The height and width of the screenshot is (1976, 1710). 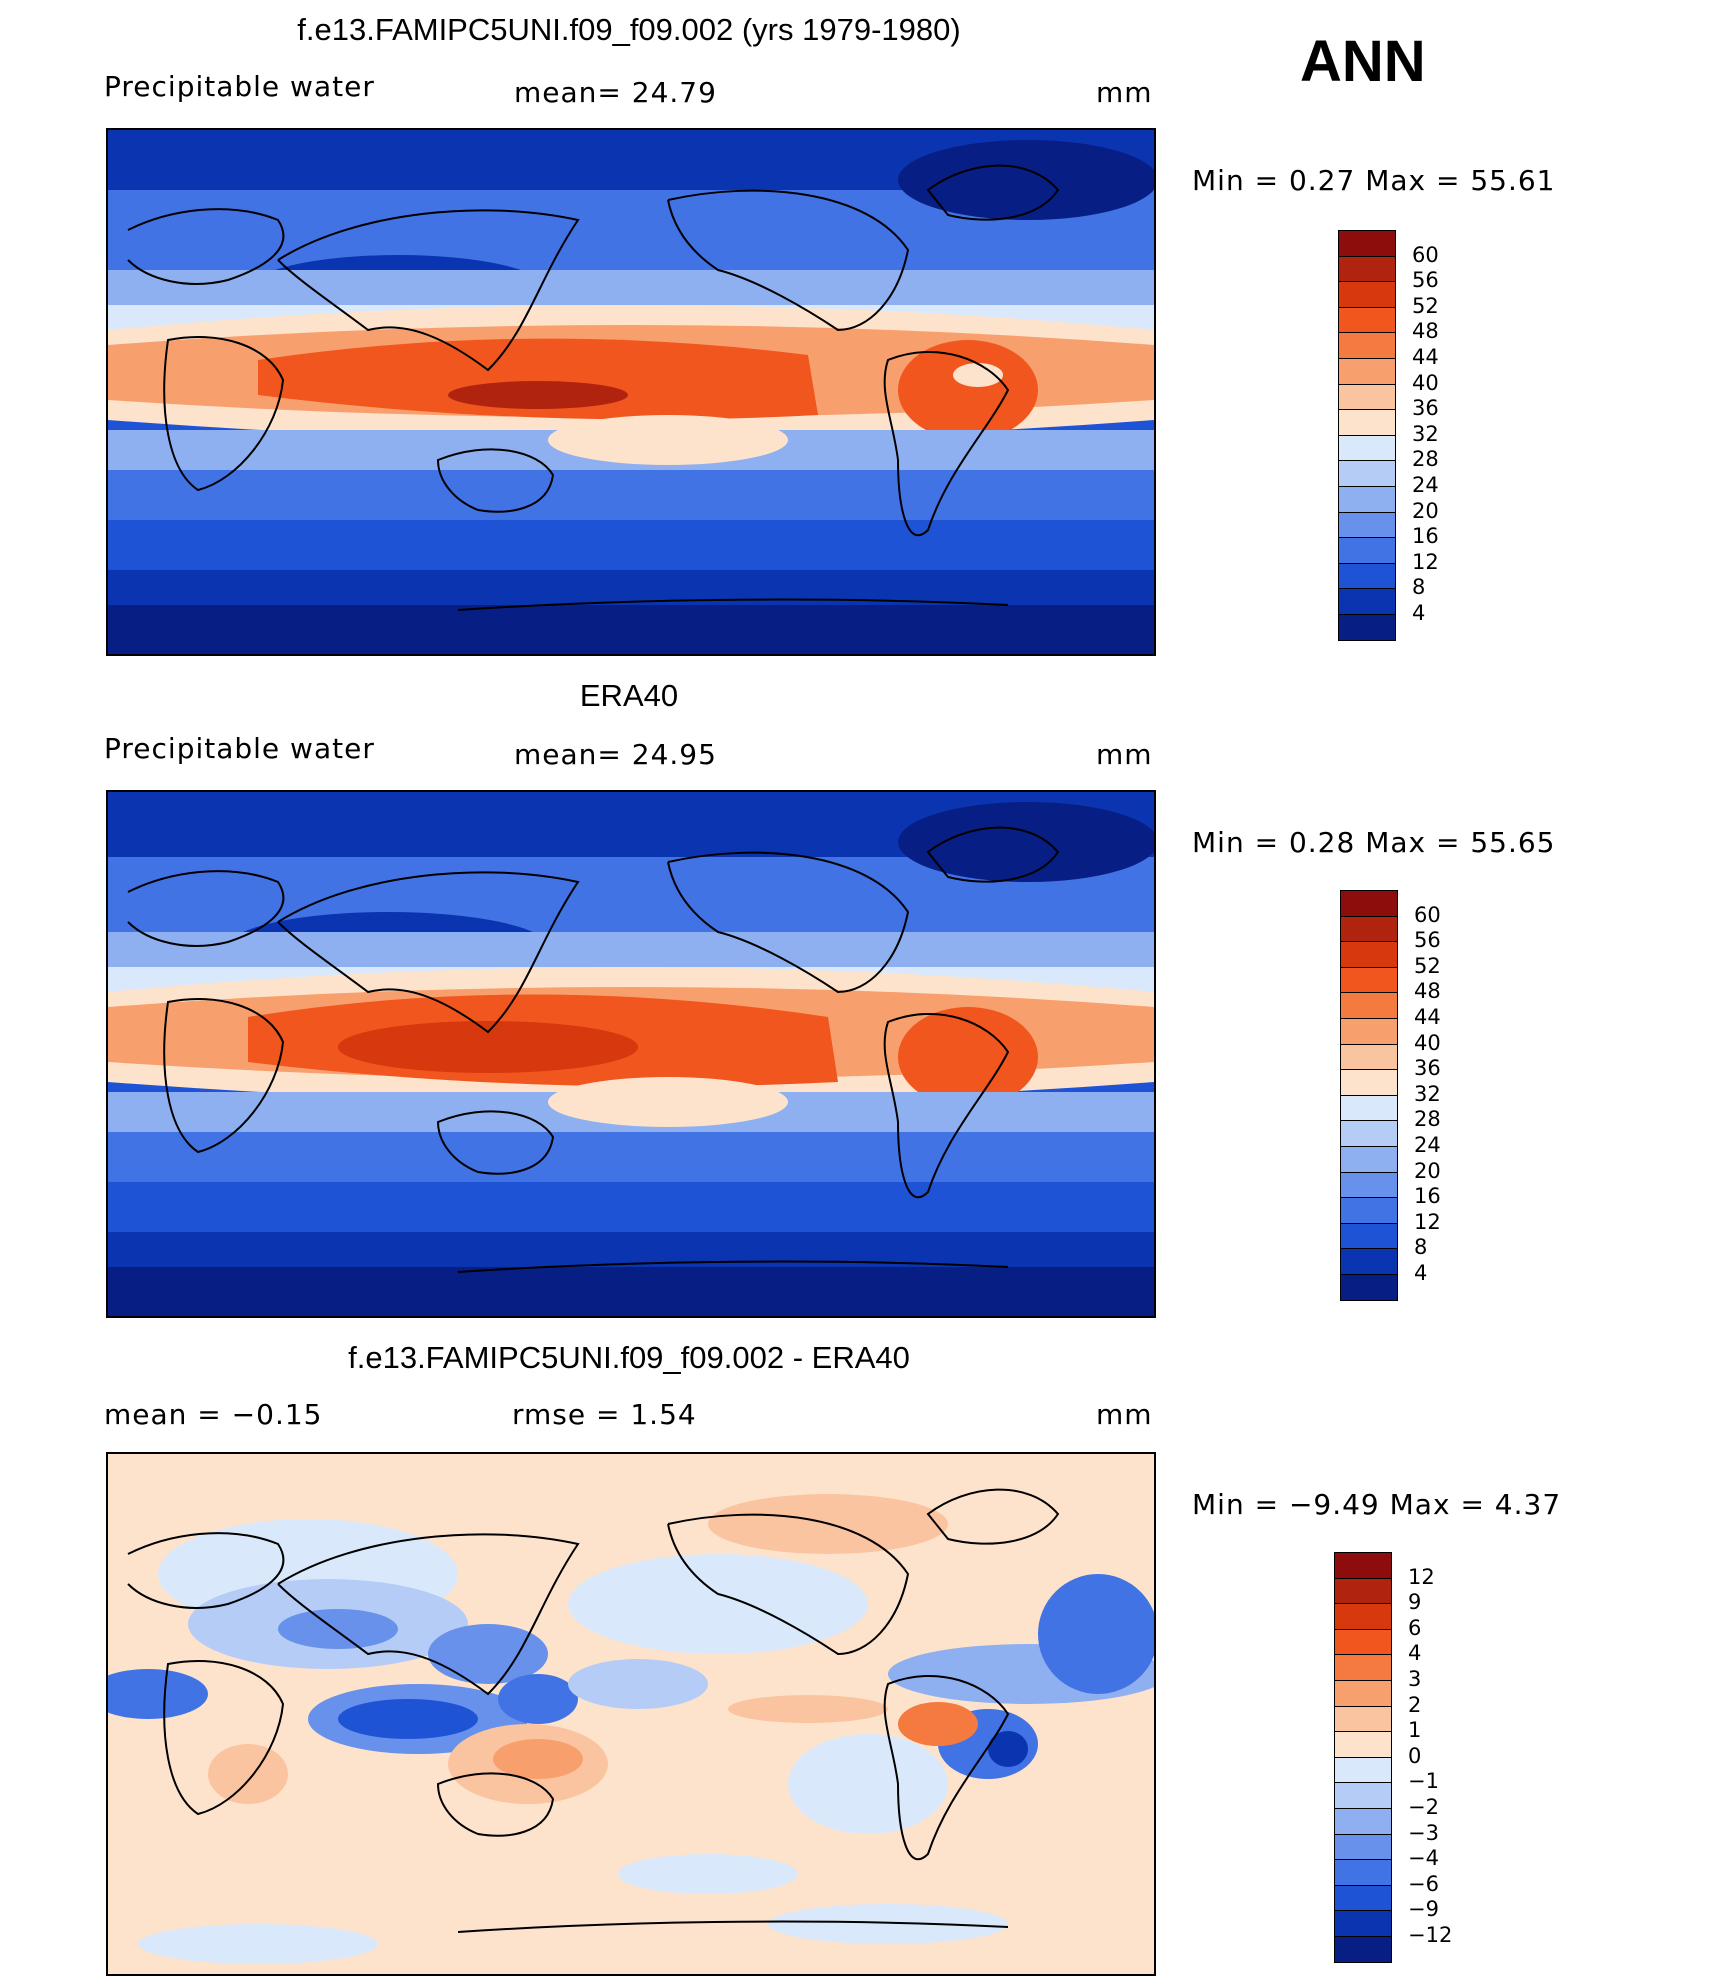 I want to click on colorbar-label: −9, so click(x=1423, y=1909).